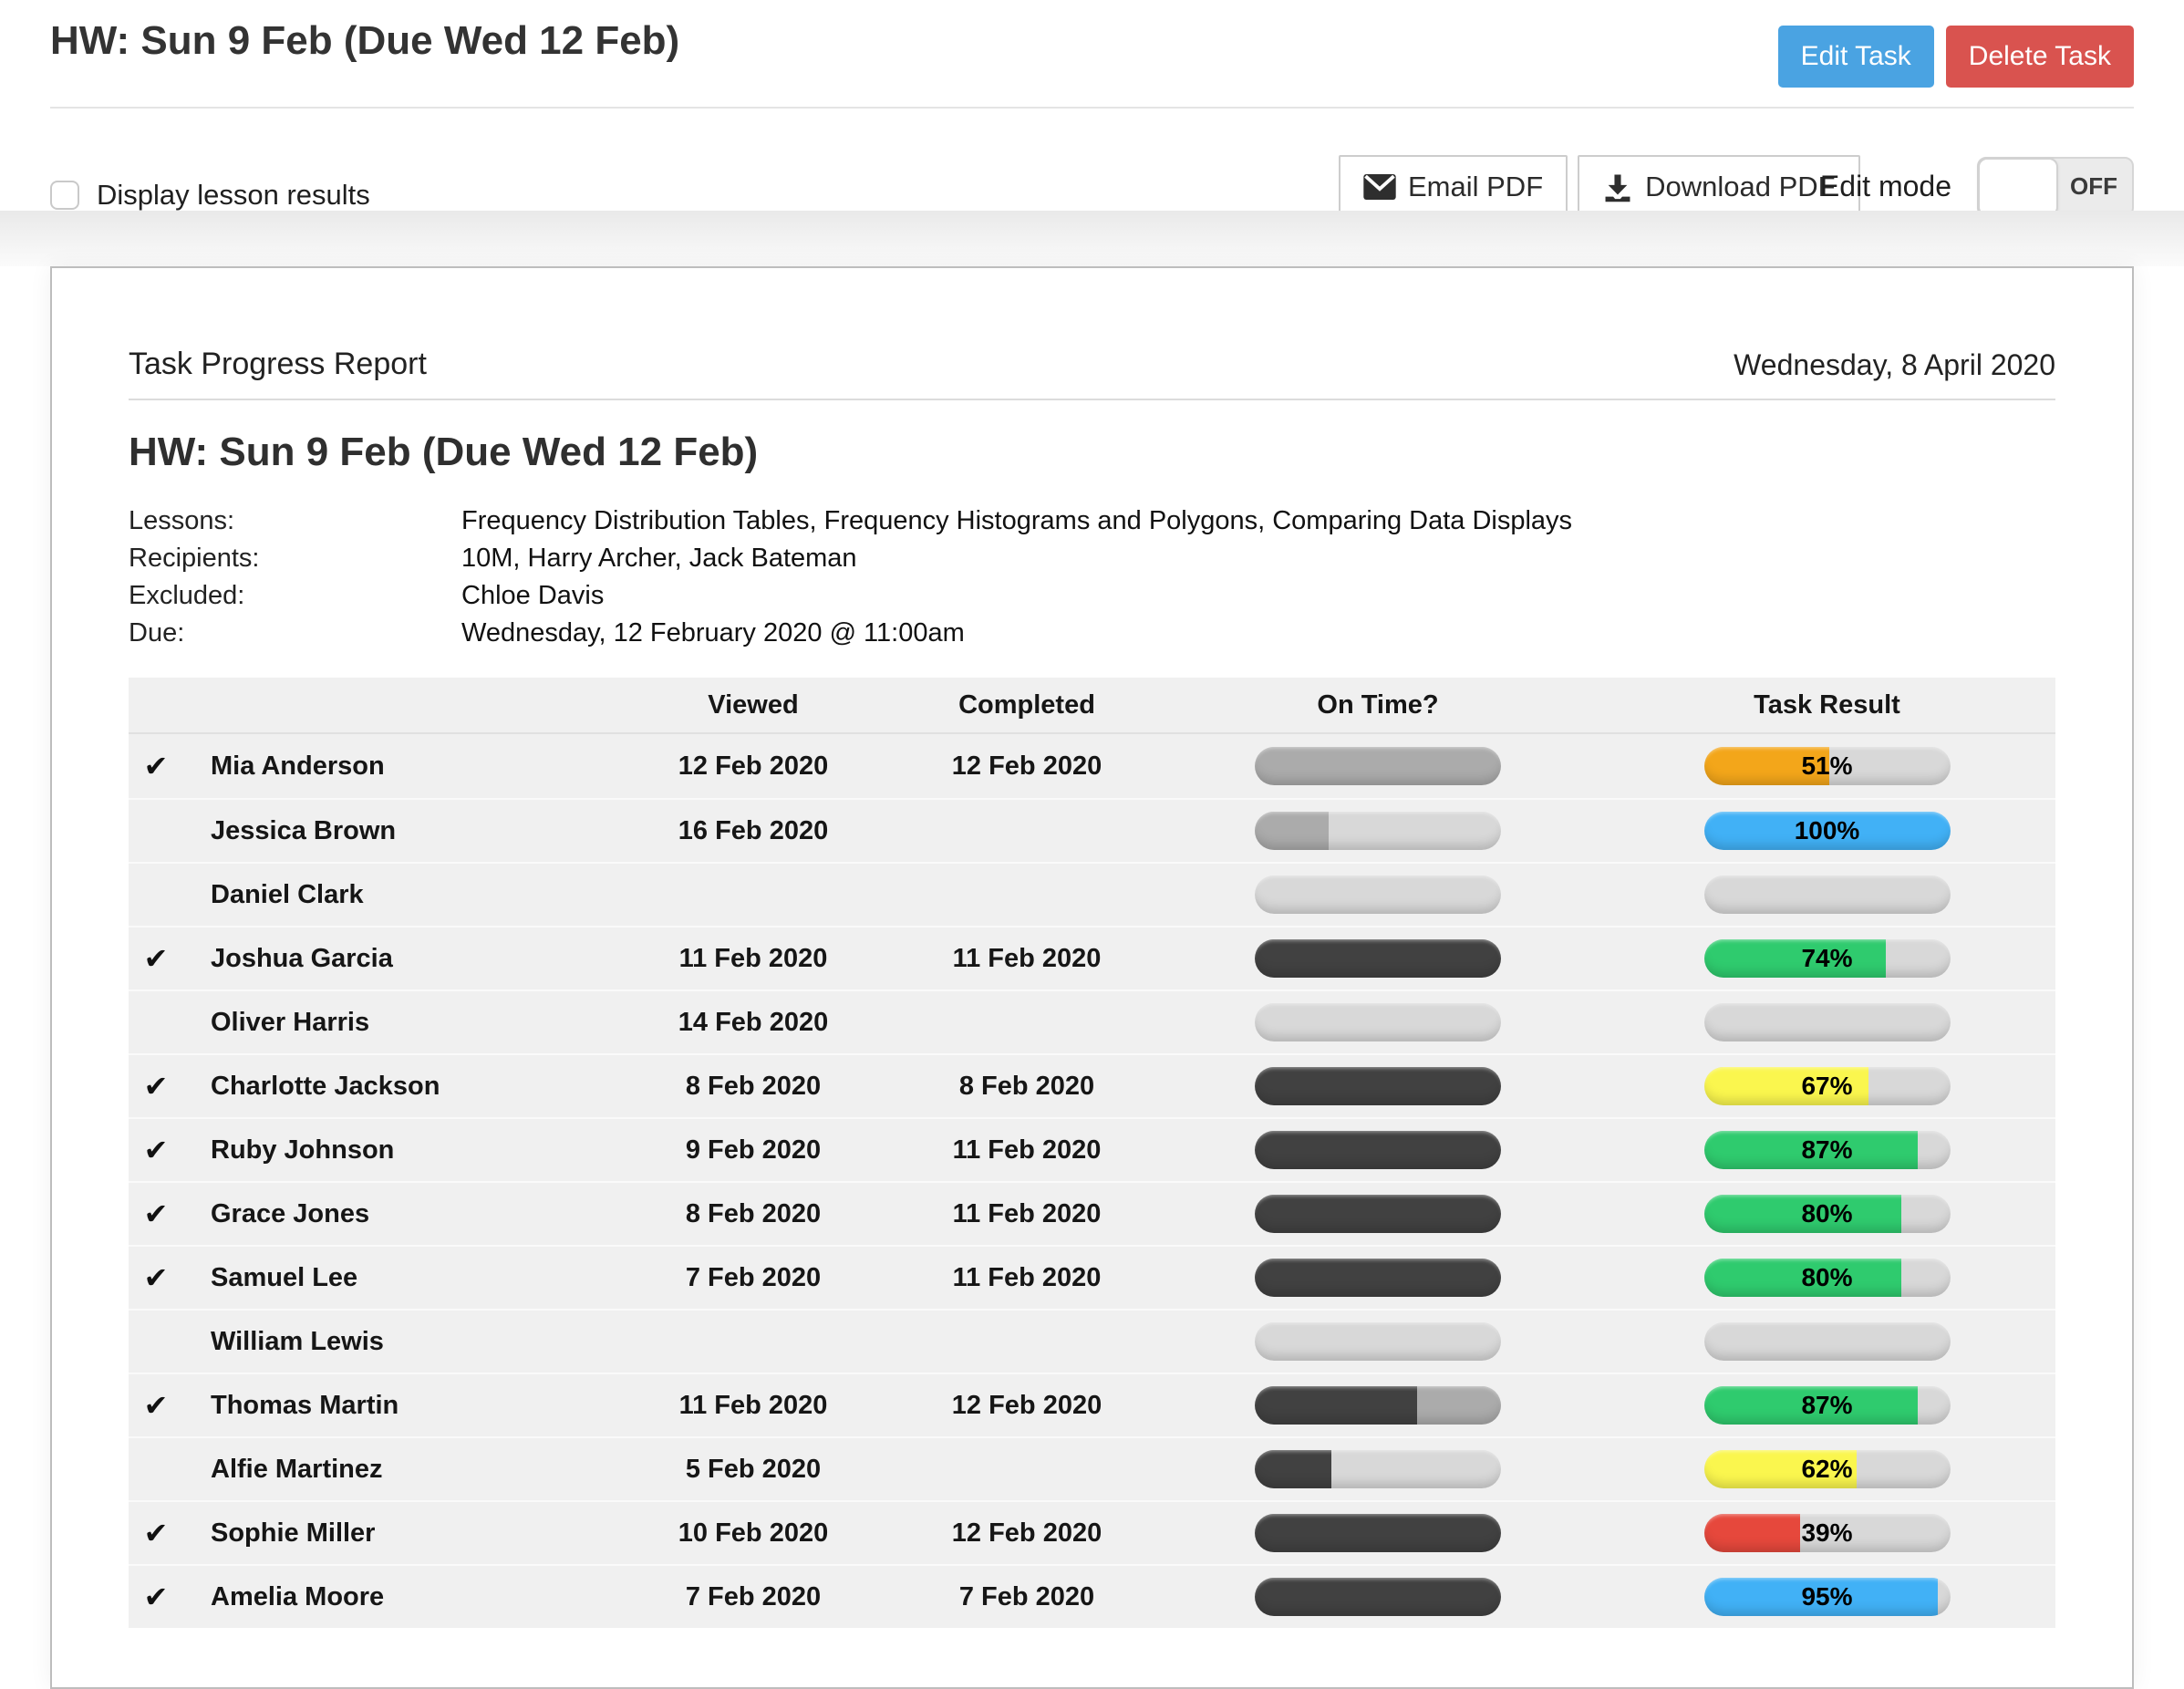  I want to click on meta-value: Wednesday, 12 February 2020 @ 11:00am, so click(713, 633).